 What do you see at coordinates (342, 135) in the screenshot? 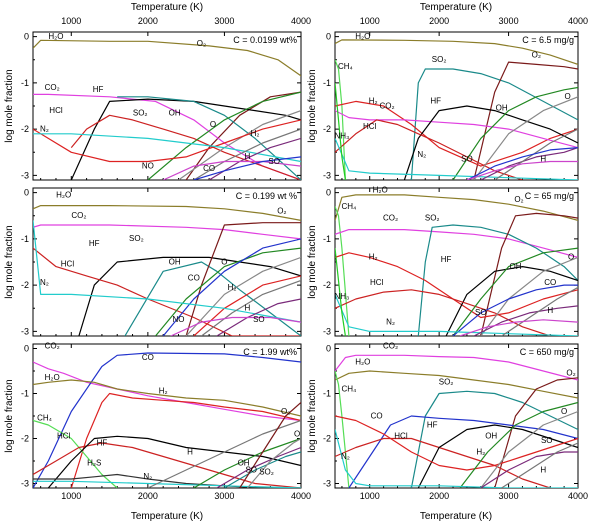
I see `species-label: NH₃` at bounding box center [342, 135].